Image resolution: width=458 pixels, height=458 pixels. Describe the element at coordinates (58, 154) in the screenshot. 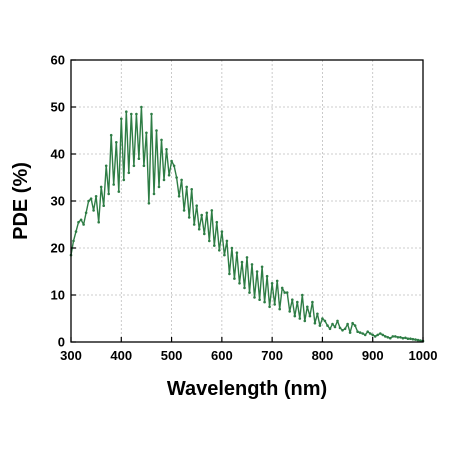

I see `y-tick-label: 40` at that location.